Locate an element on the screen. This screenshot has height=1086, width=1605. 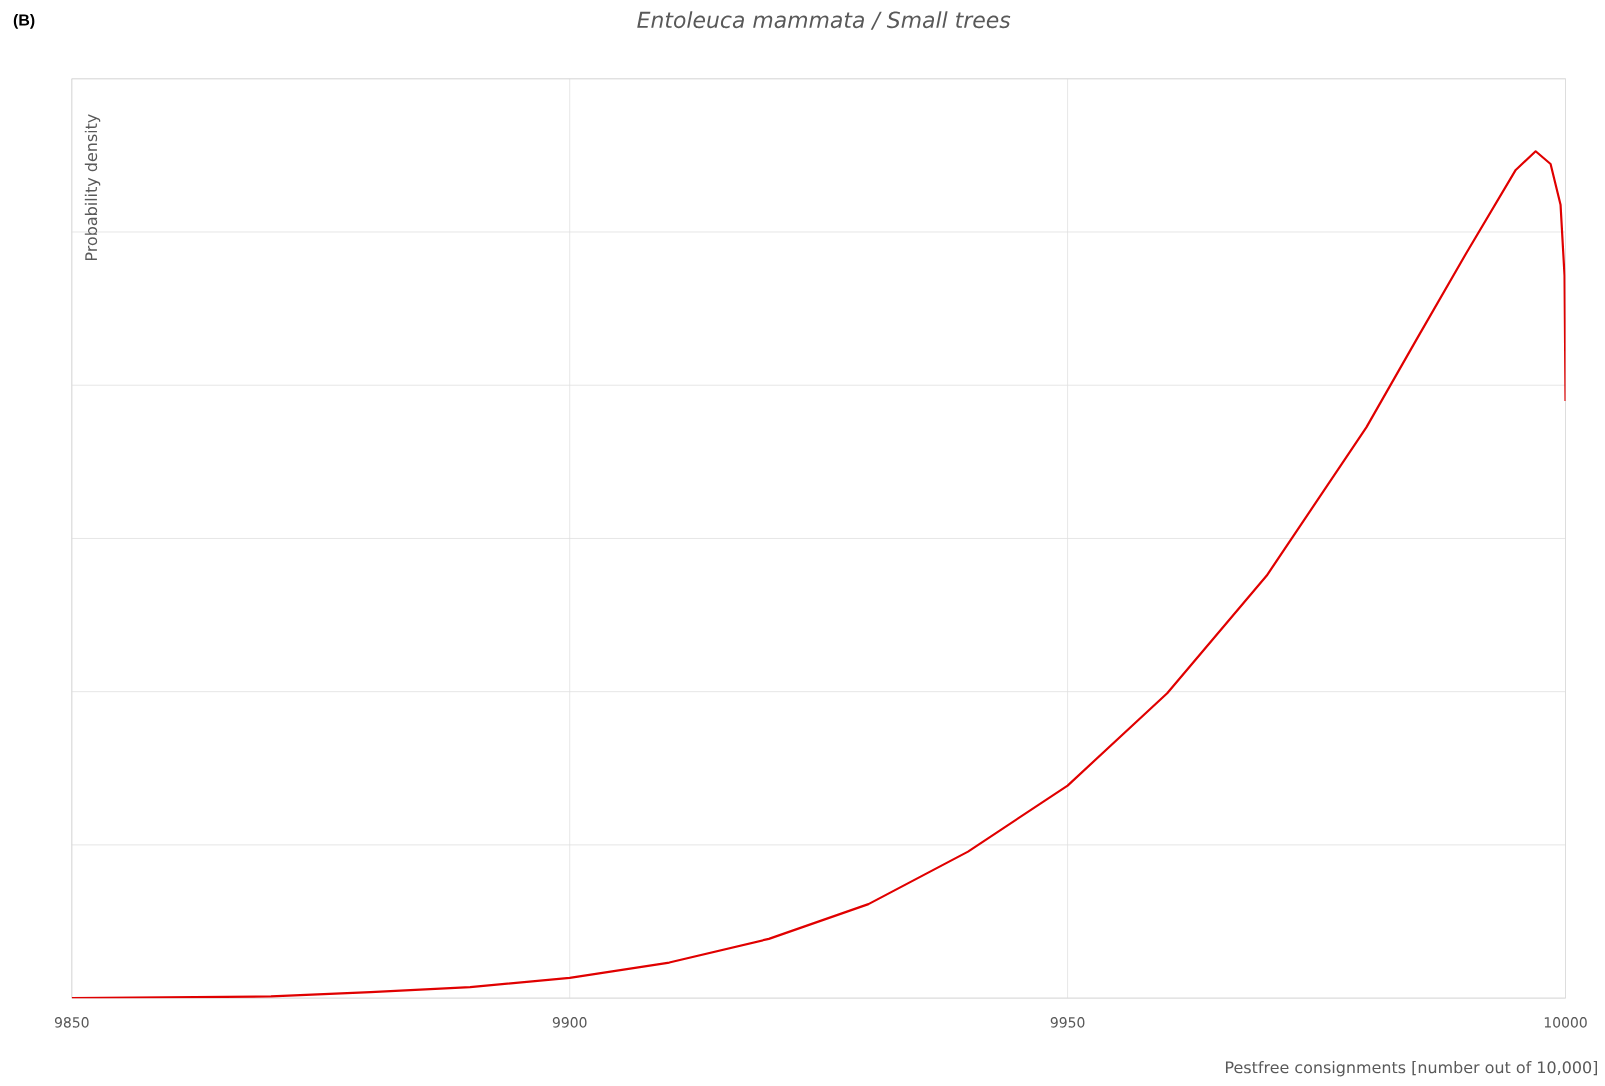
text: (B) is located at coordinates (24, 21).